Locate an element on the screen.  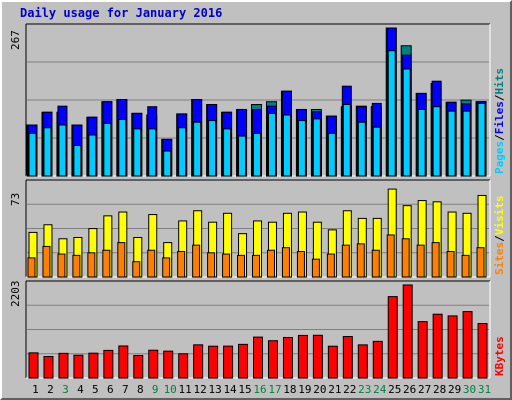
x-tick-label-13: 13 is located at coordinates (214, 389).